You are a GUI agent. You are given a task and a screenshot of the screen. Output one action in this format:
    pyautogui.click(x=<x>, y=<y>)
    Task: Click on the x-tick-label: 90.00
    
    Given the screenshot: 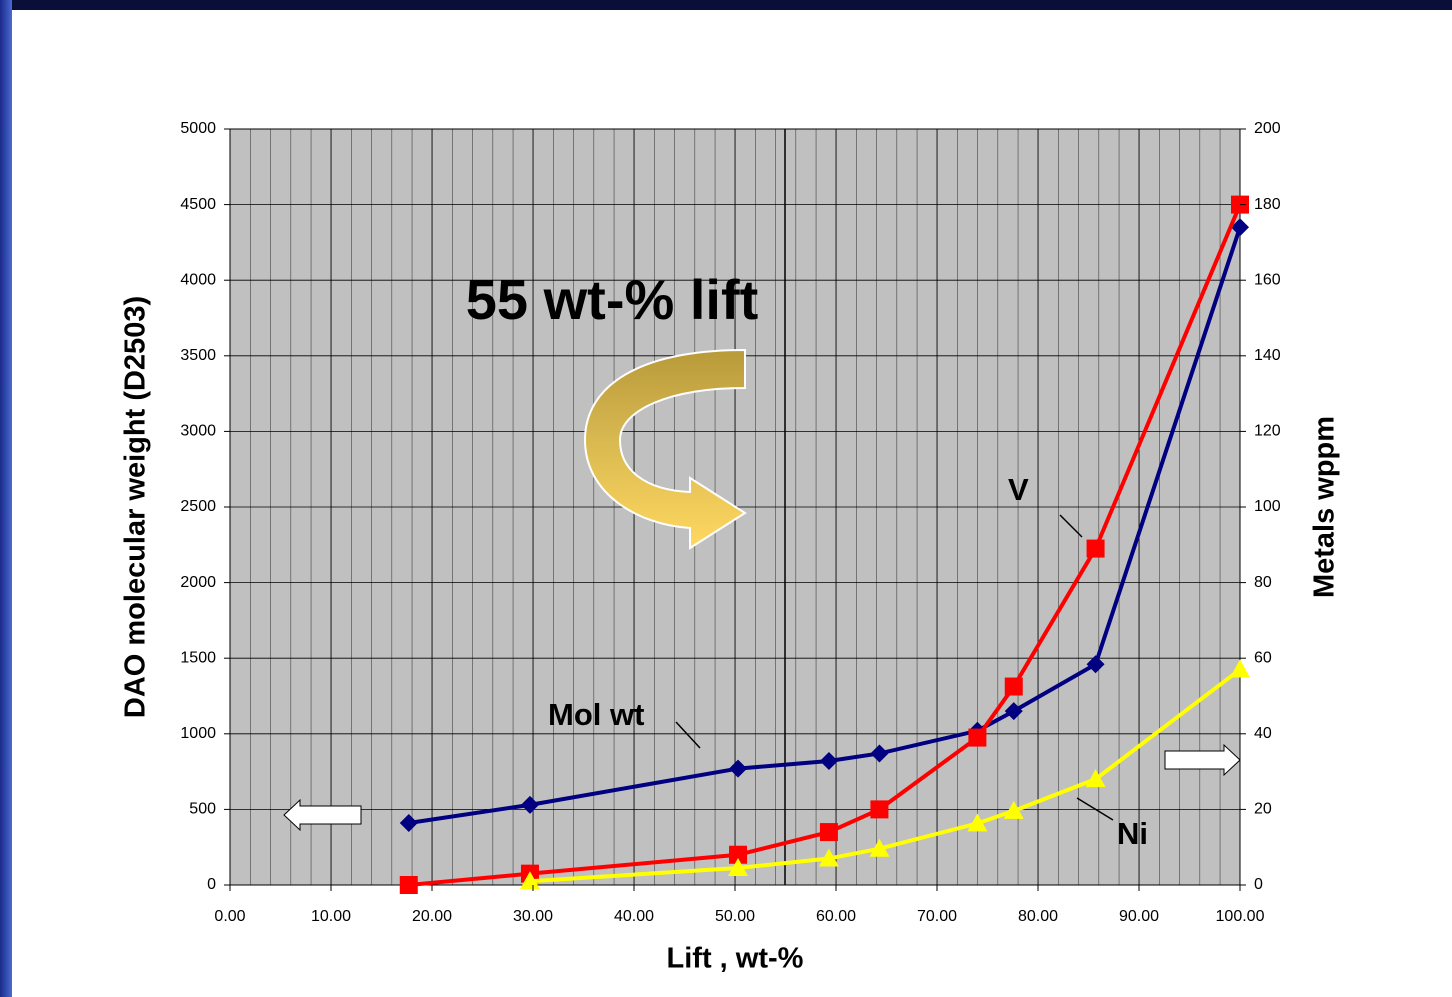 What is the action you would take?
    pyautogui.click(x=1139, y=916)
    